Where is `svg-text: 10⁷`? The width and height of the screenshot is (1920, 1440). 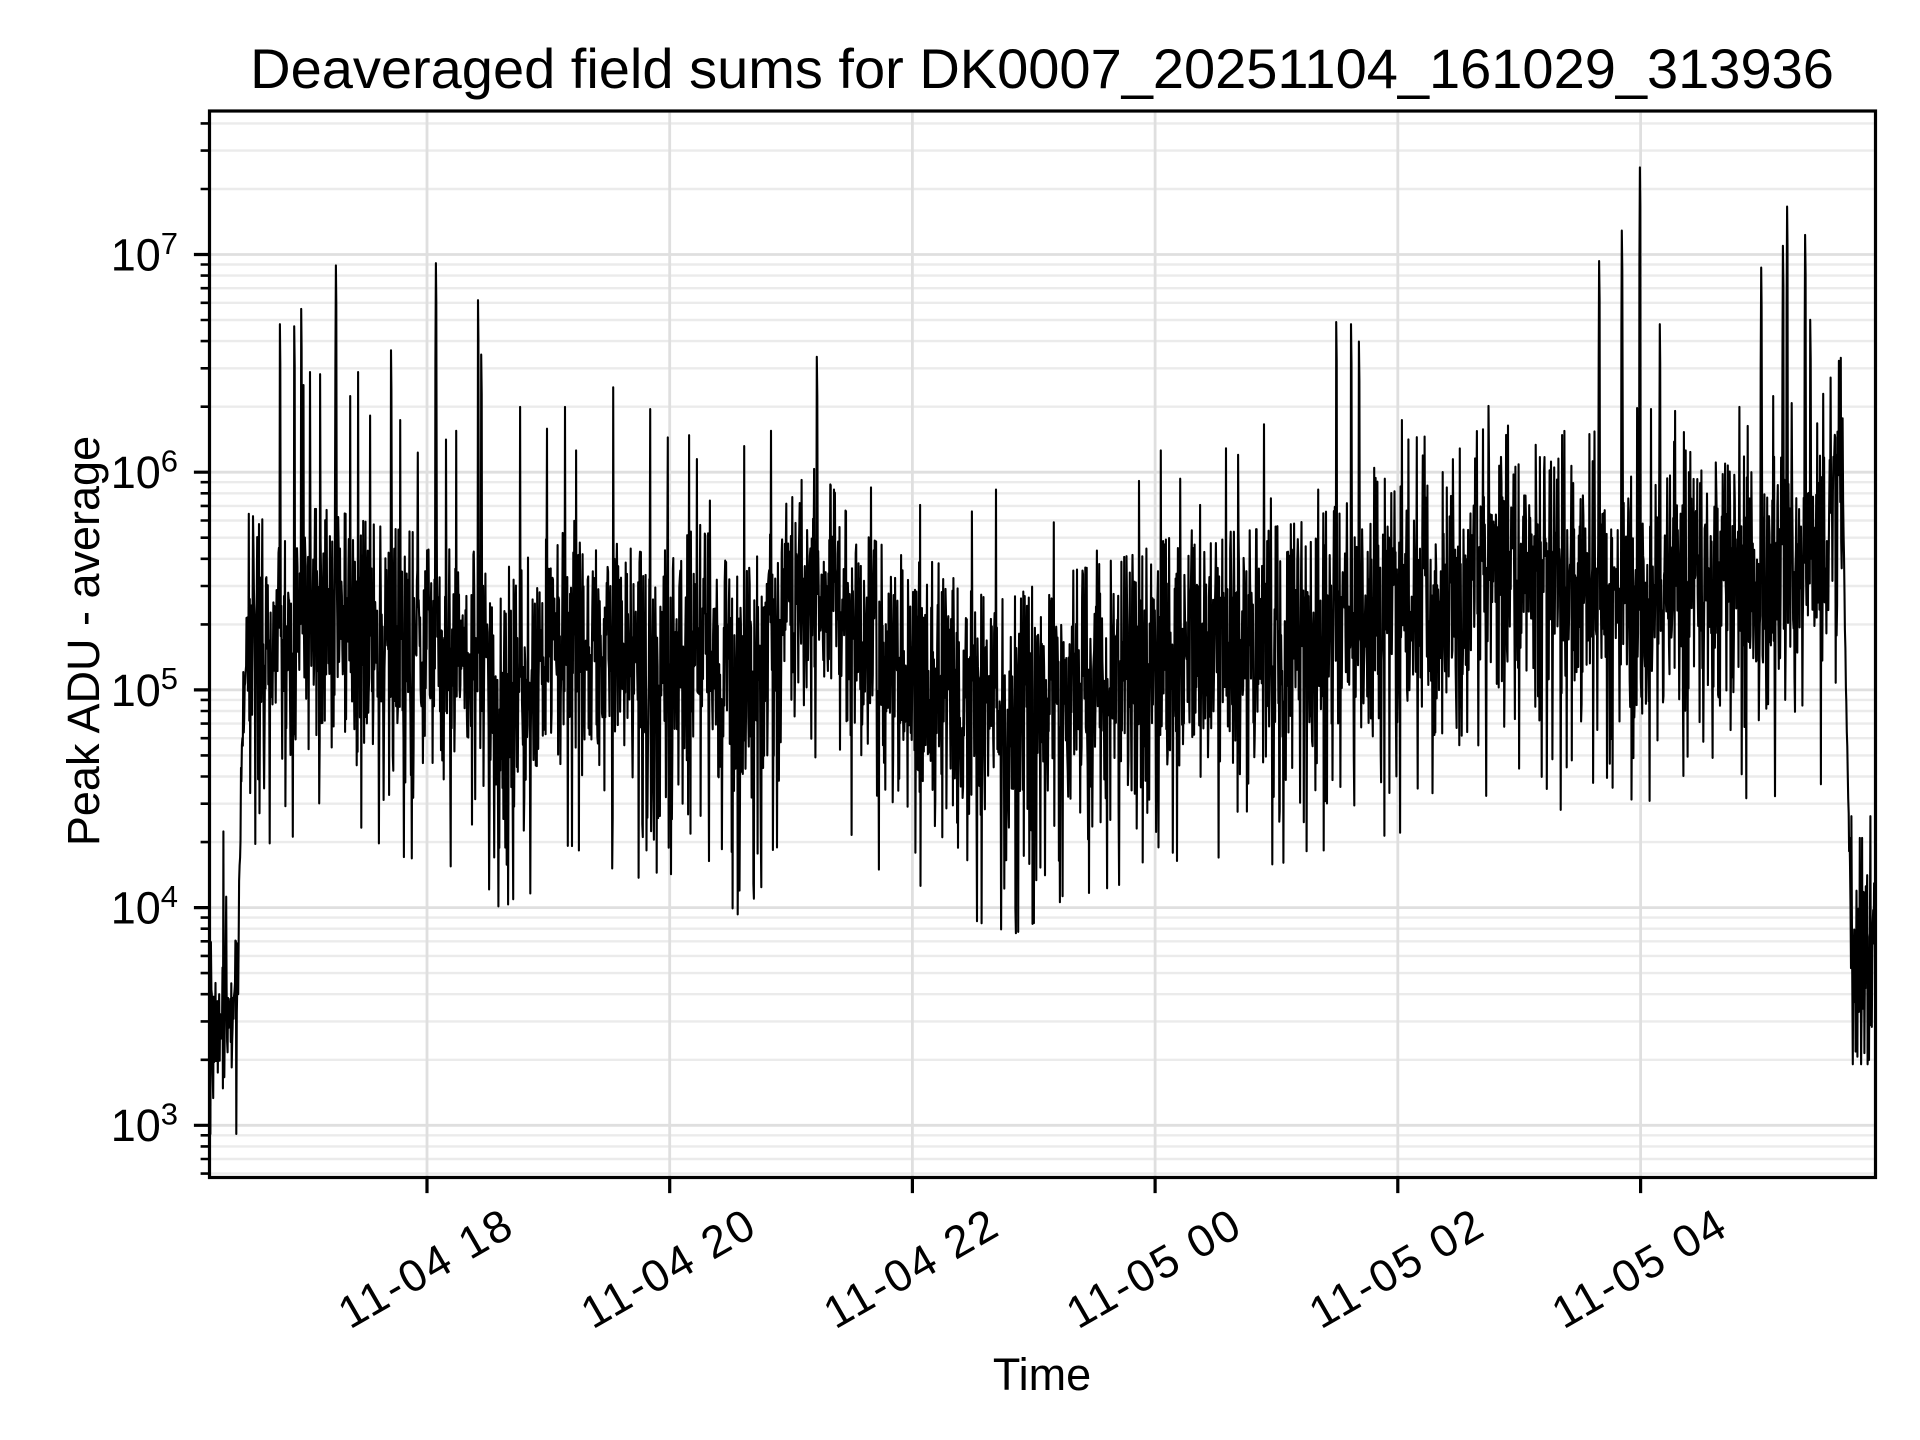 svg-text: 10⁷ is located at coordinates (144, 253).